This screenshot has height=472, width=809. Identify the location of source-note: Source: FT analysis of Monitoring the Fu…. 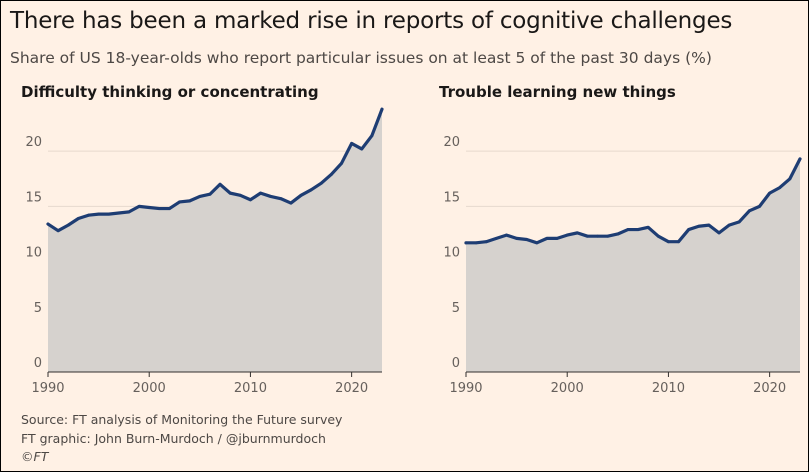
(182, 419).